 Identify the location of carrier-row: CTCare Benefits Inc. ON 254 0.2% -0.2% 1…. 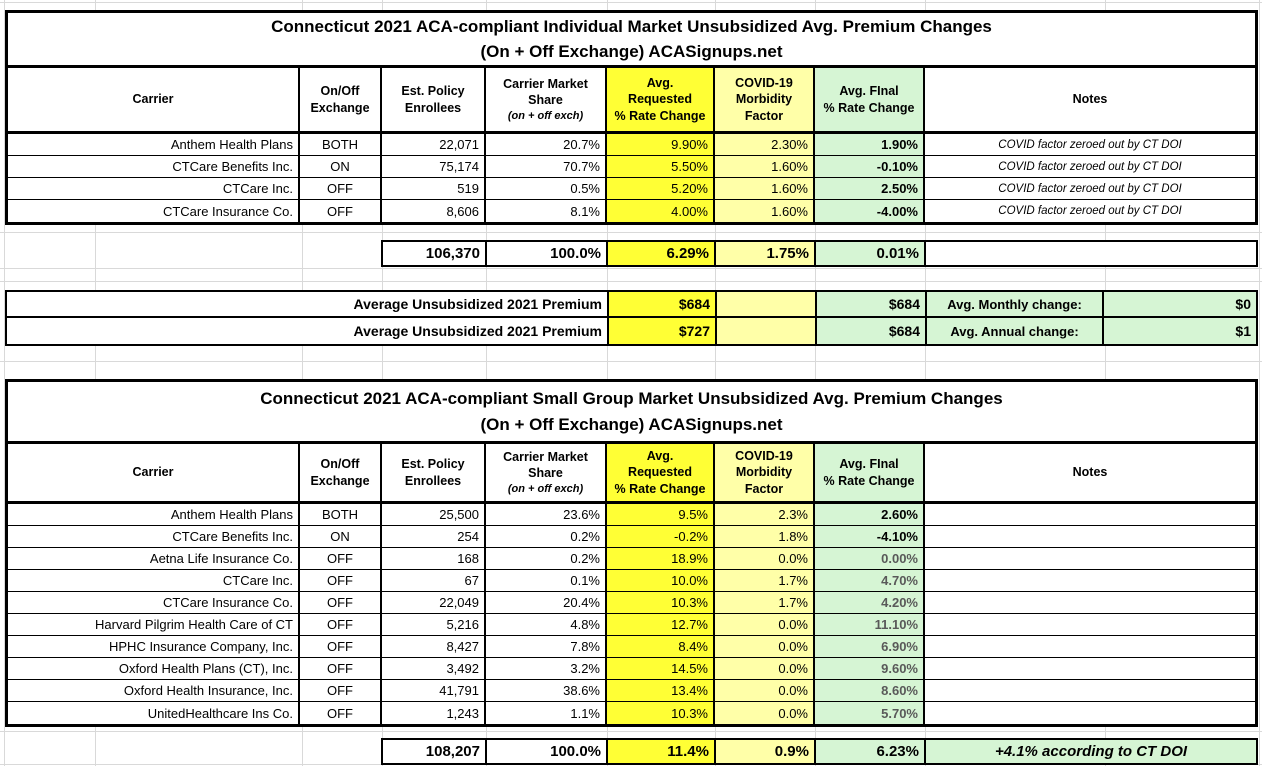
(631, 537).